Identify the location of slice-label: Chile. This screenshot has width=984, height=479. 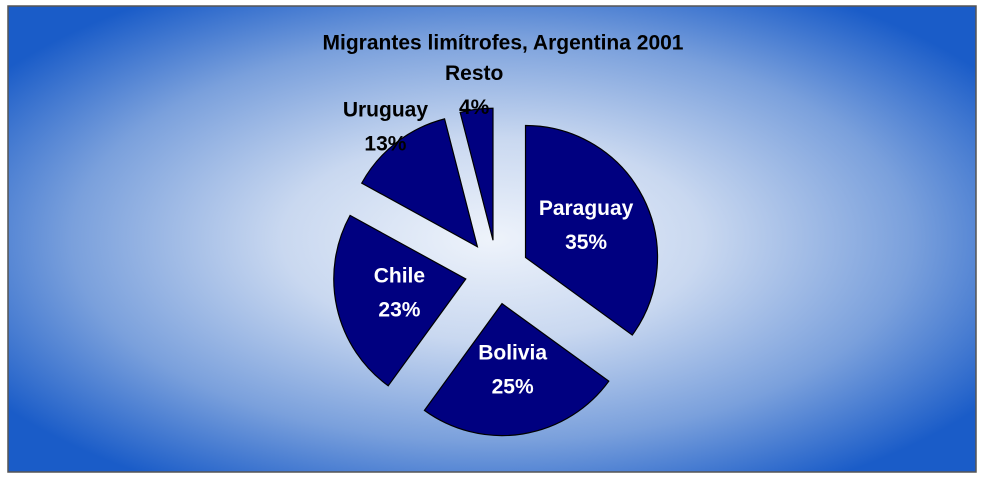
(399, 275).